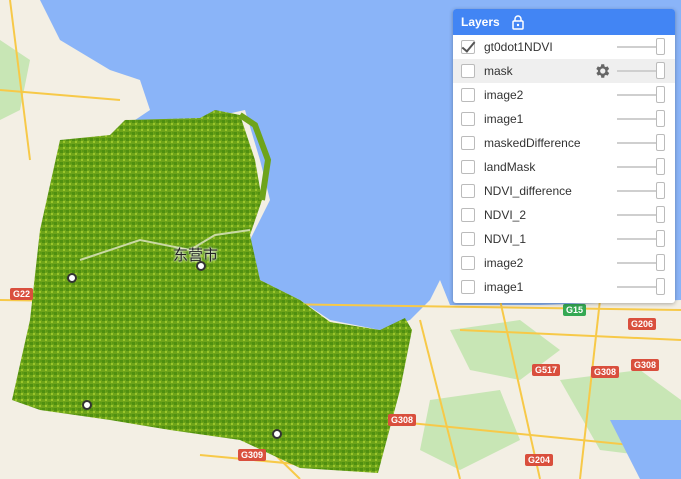 The image size is (681, 479). I want to click on road-label: G309, so click(252, 455).